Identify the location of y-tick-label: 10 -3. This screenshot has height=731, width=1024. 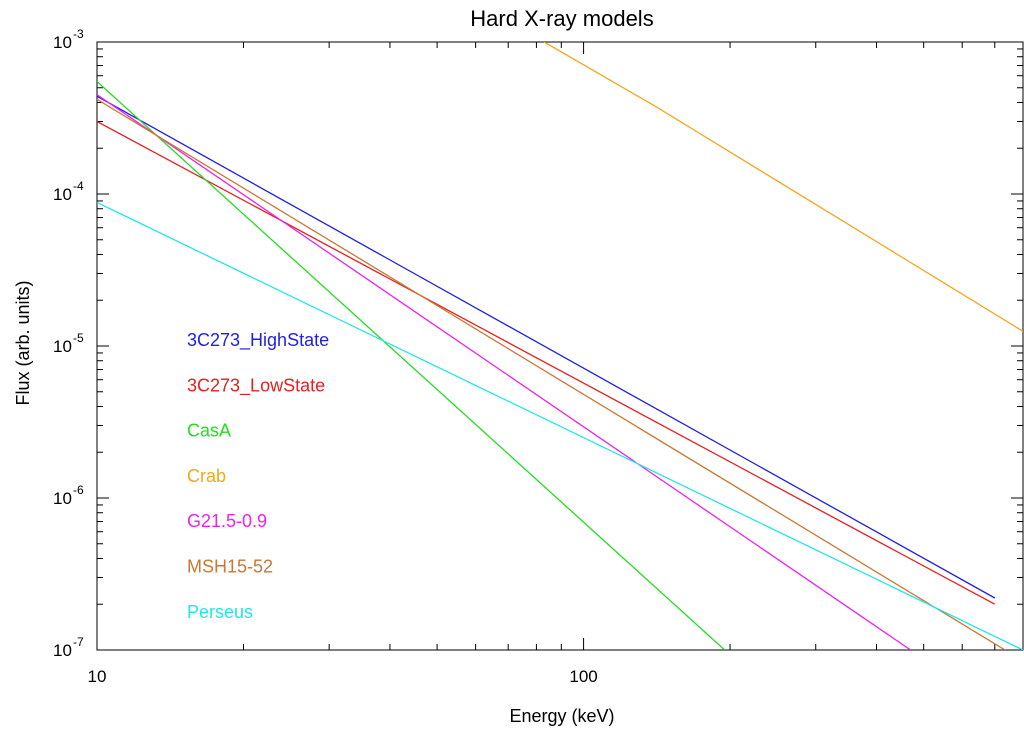
(68, 39).